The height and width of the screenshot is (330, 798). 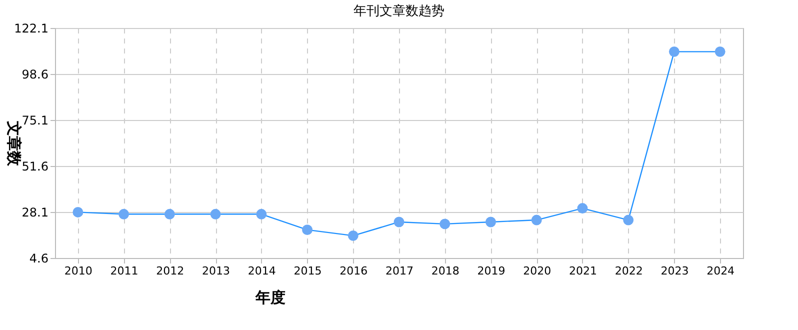 I want to click on x-axis-title: 年度, so click(x=270, y=297).